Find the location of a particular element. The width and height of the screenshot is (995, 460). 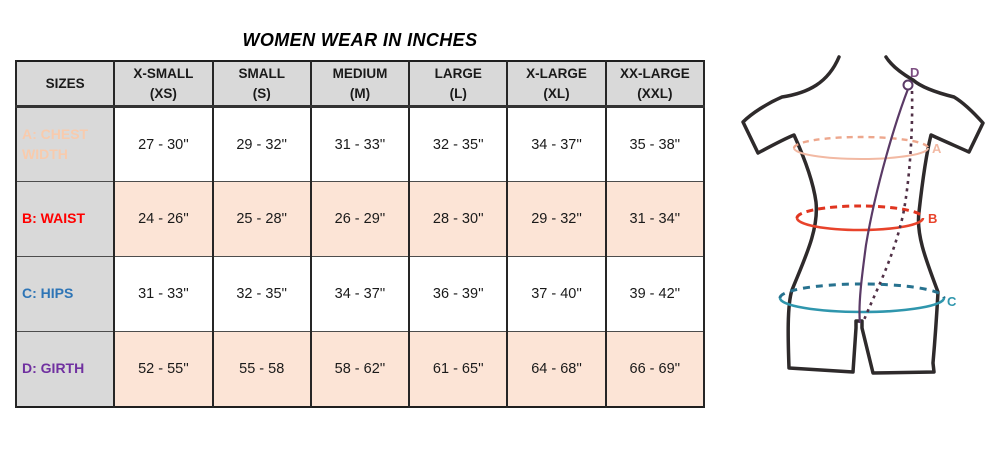

size-value-cell: 52 - 55'' is located at coordinates (163, 369).